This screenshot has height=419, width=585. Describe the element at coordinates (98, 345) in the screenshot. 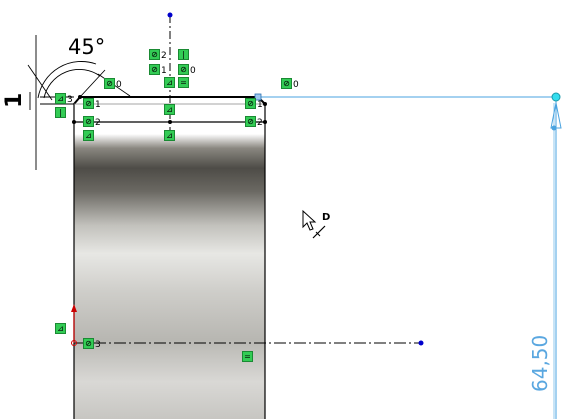

I see `coradial-relation-bottom-3-index: 3` at that location.